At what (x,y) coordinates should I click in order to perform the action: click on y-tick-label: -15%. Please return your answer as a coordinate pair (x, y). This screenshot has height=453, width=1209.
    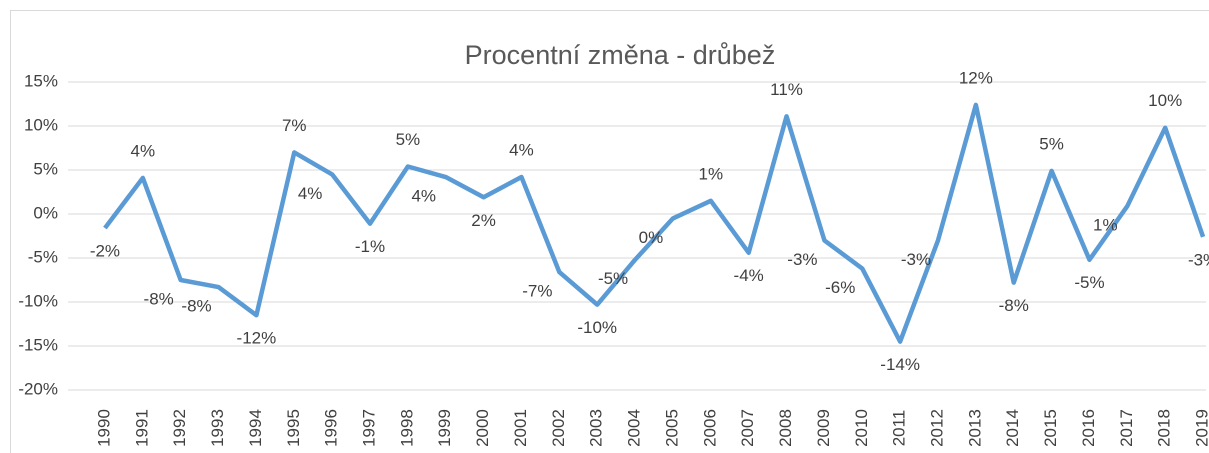
    Looking at the image, I should click on (38, 344).